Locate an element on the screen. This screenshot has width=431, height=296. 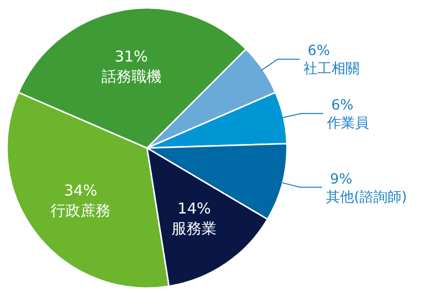
data-label: 9% is located at coordinates (341, 179).